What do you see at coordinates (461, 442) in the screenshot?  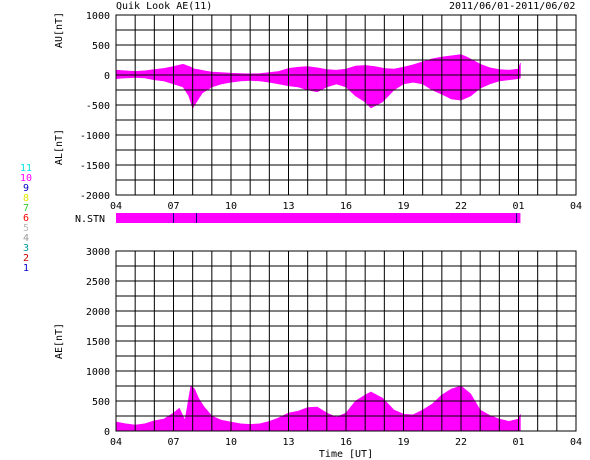 I see `ae-xtick-label: 22` at bounding box center [461, 442].